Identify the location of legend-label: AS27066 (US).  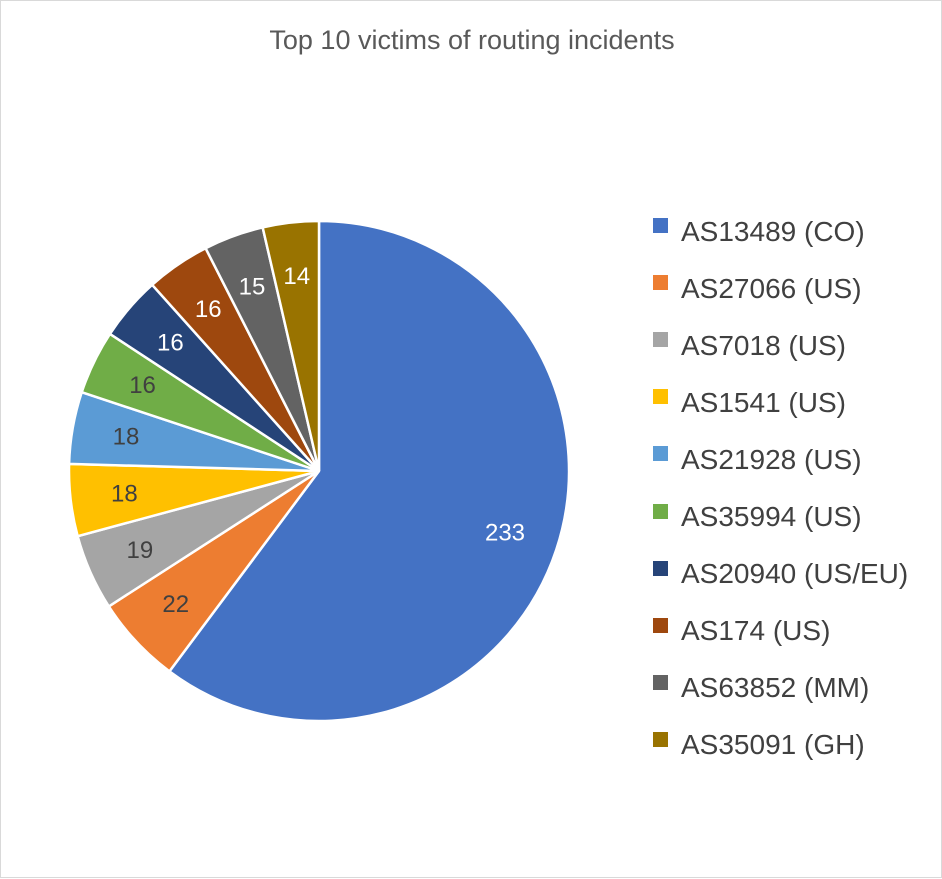
(771, 288).